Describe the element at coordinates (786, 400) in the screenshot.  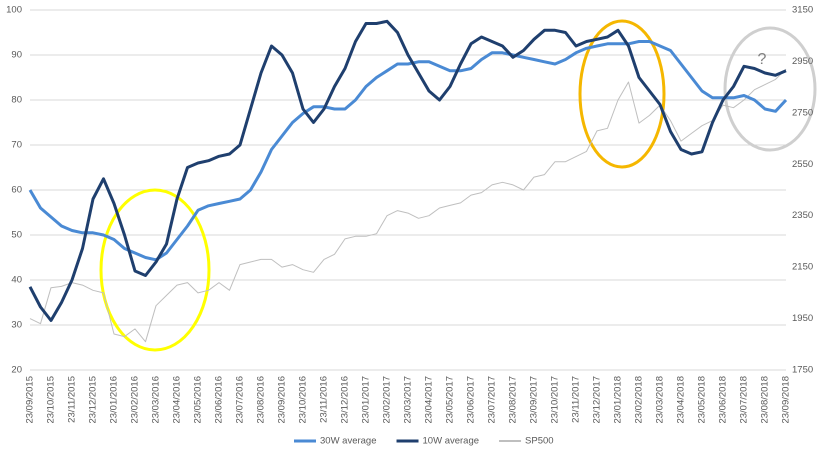
I see `x-tick-label: 23/09/2018` at that location.